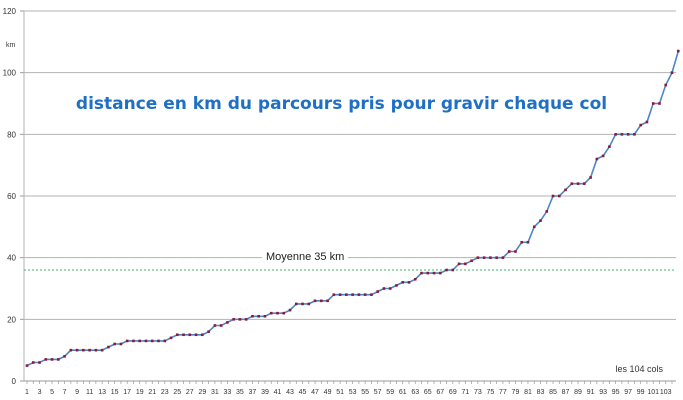 This screenshot has width=683, height=400. Describe the element at coordinates (340, 392) in the screenshot. I see `svg-text: 51` at that location.